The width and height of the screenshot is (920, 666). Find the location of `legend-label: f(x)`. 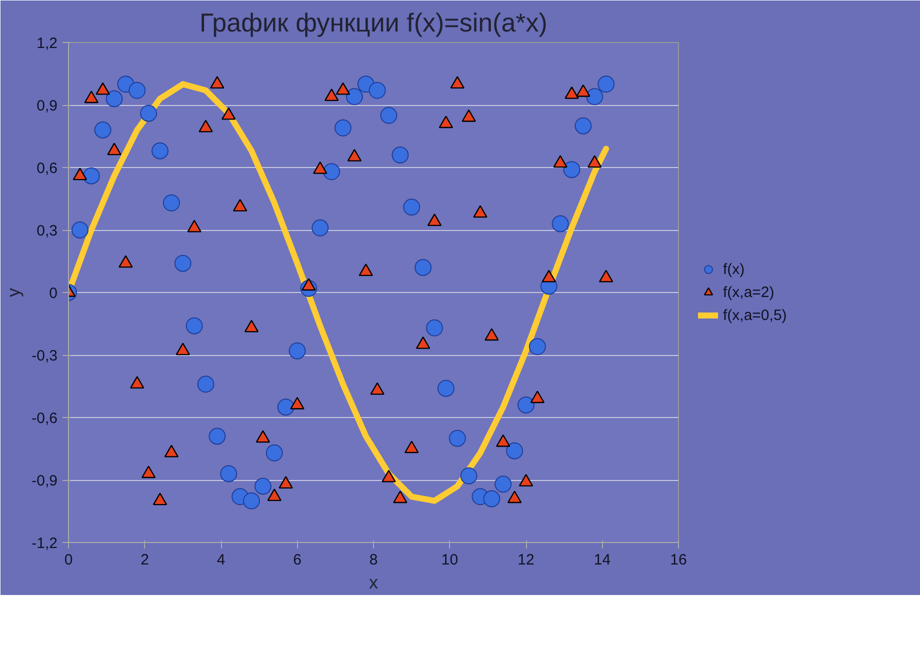

legend-label: f(x) is located at coordinates (734, 269).